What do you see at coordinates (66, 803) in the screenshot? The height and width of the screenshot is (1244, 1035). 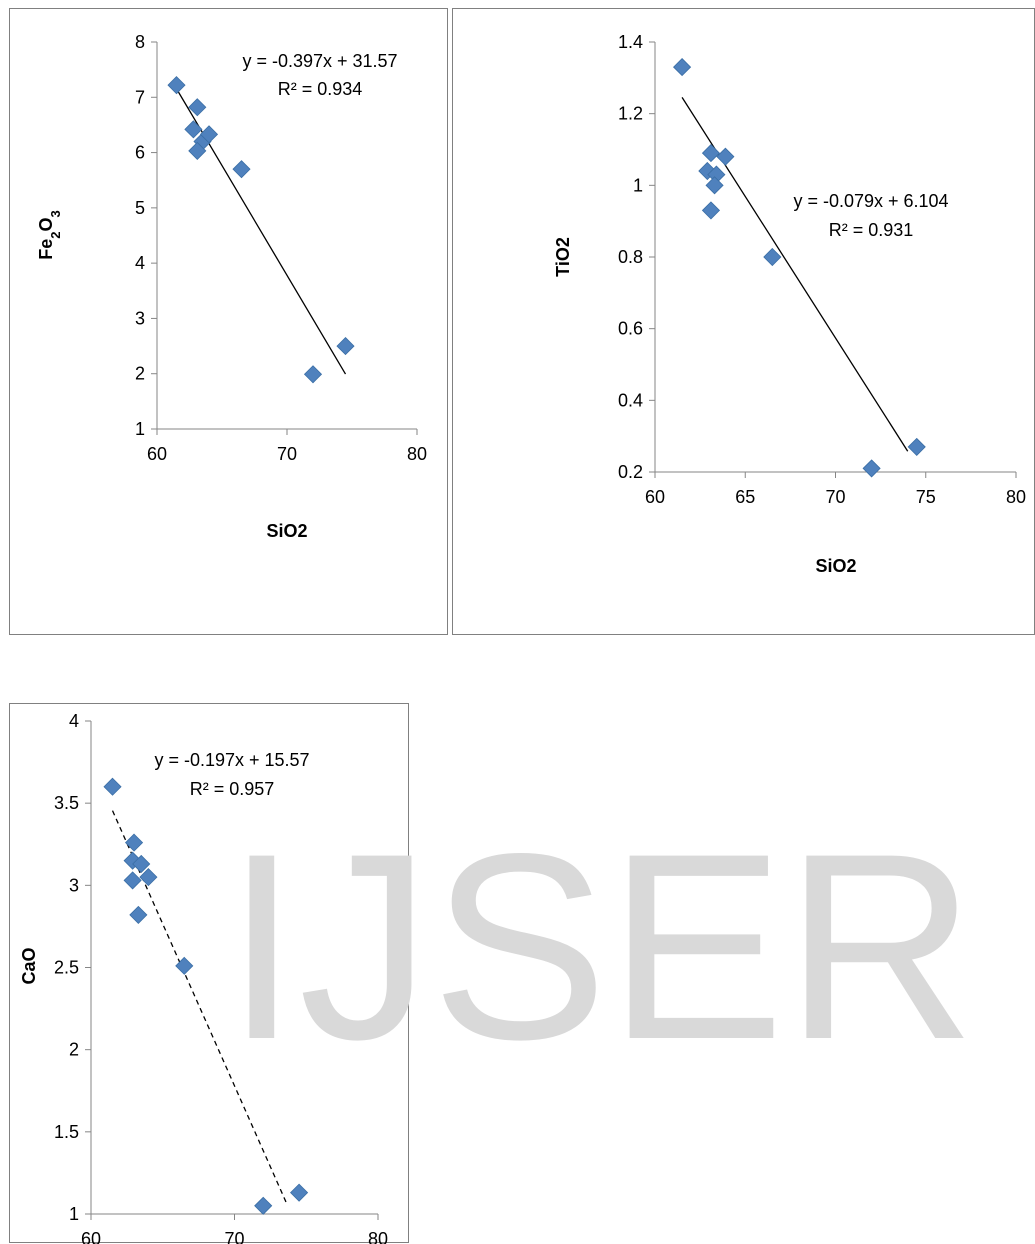 I see `y-tick-label: 3.5` at bounding box center [66, 803].